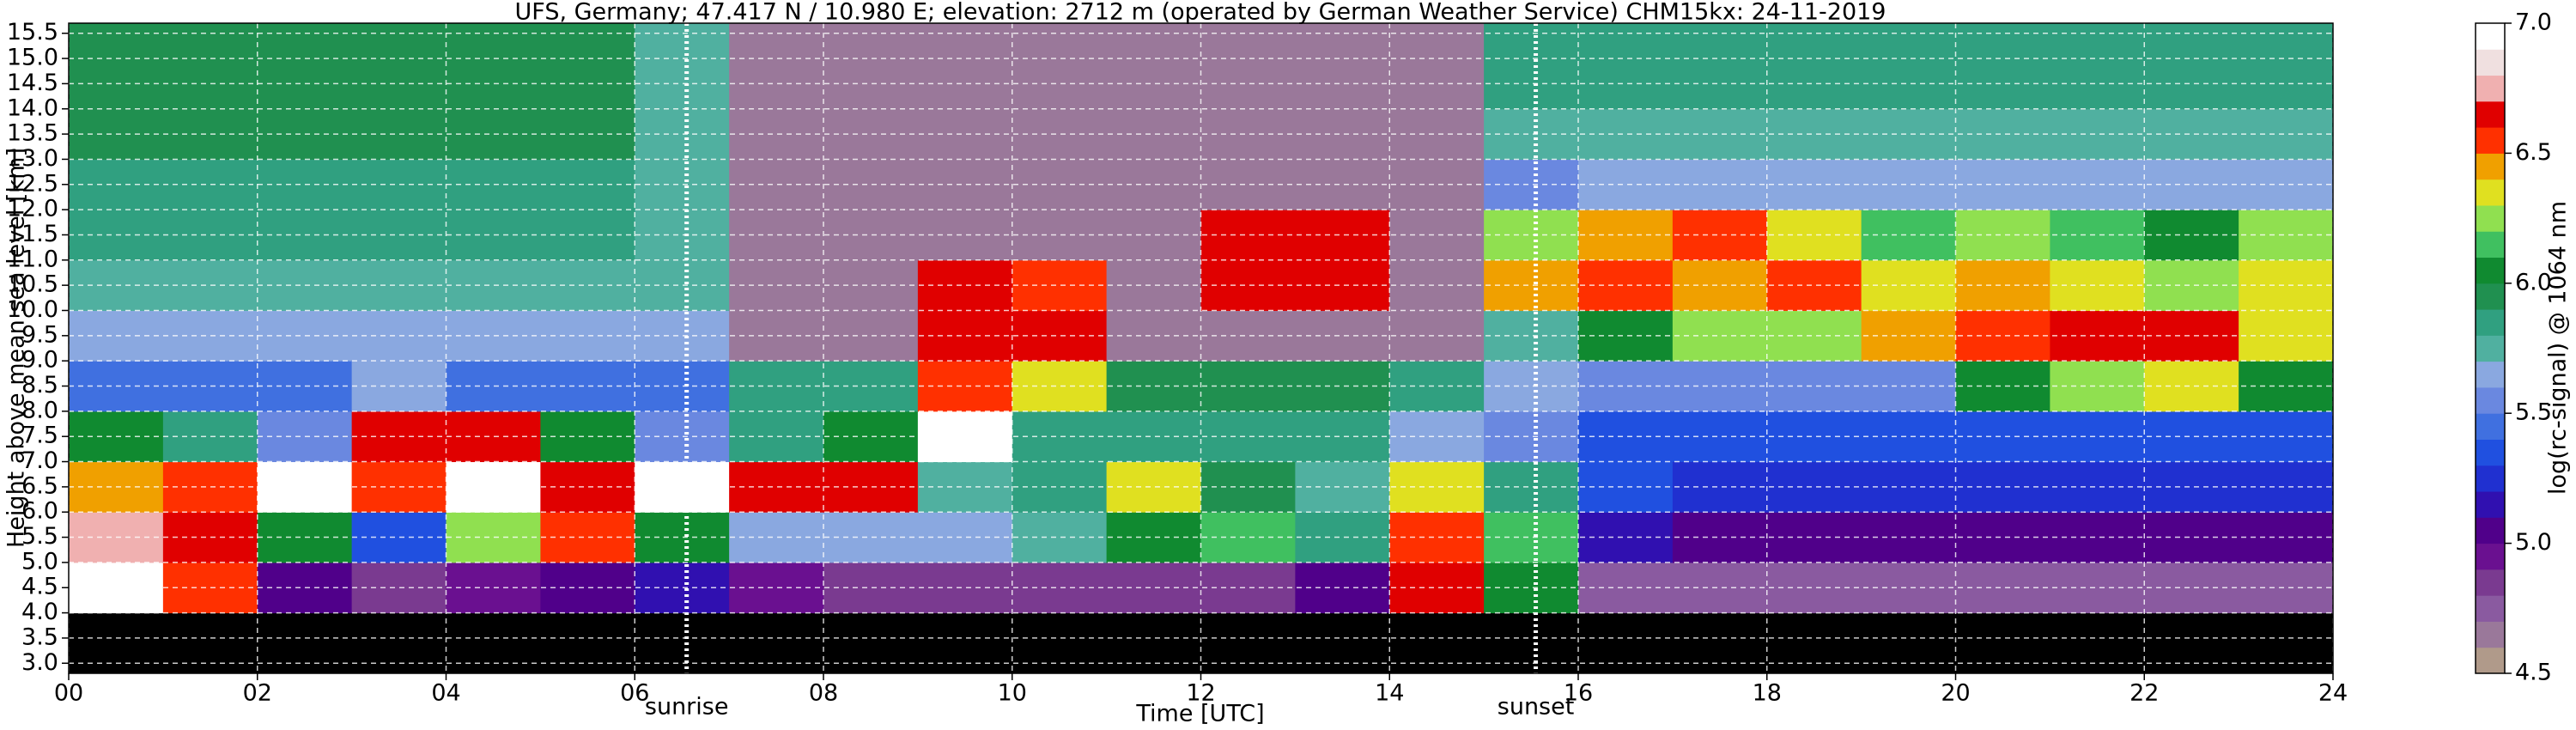  What do you see at coordinates (40, 637) in the screenshot?
I see `y-tick-label: 3.5` at bounding box center [40, 637].